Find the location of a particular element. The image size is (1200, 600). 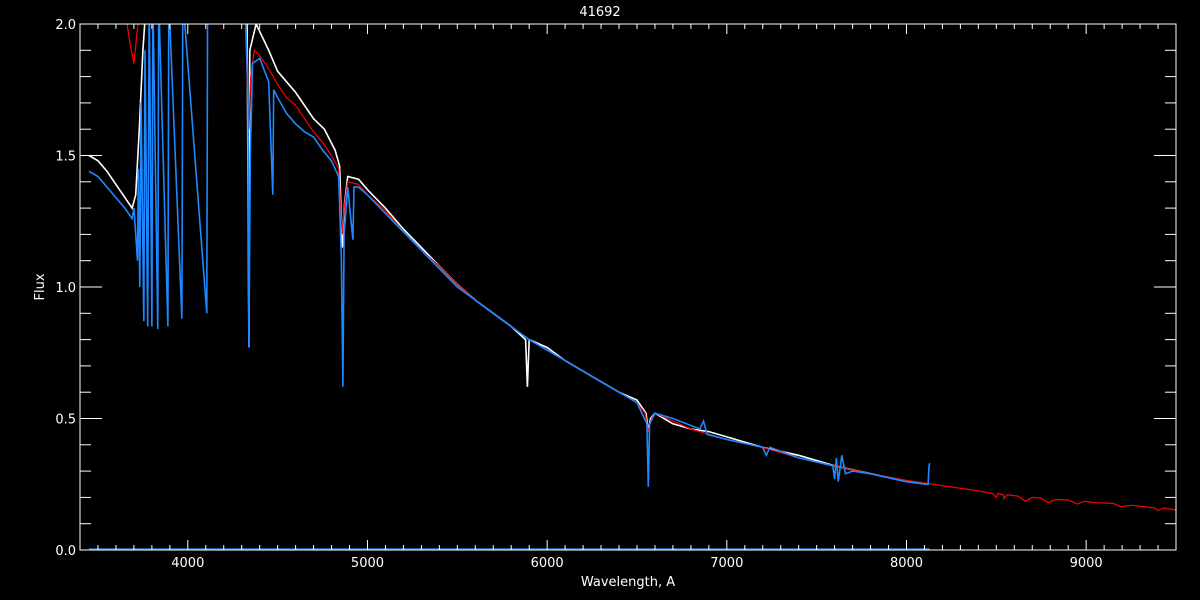

x-tick-label: 7000 is located at coordinates (726, 563).